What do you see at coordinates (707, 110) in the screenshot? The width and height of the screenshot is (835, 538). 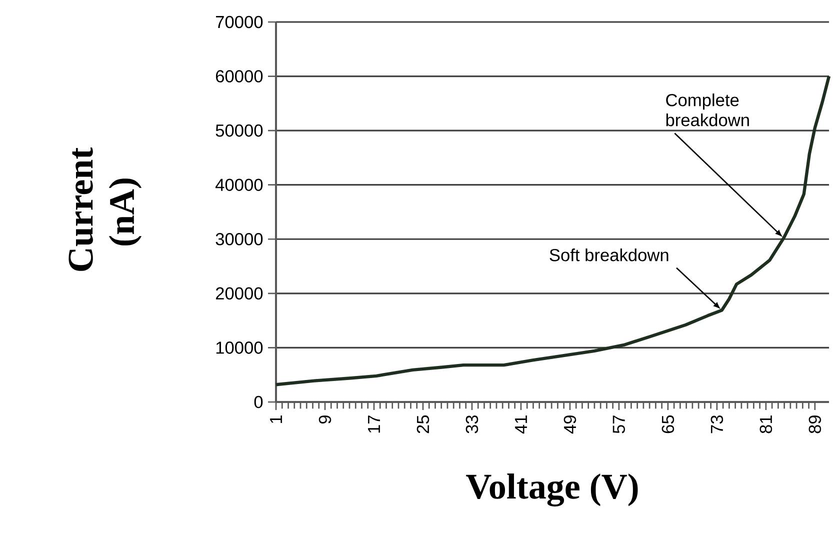 I see `annotation: Complete breakdown` at bounding box center [707, 110].